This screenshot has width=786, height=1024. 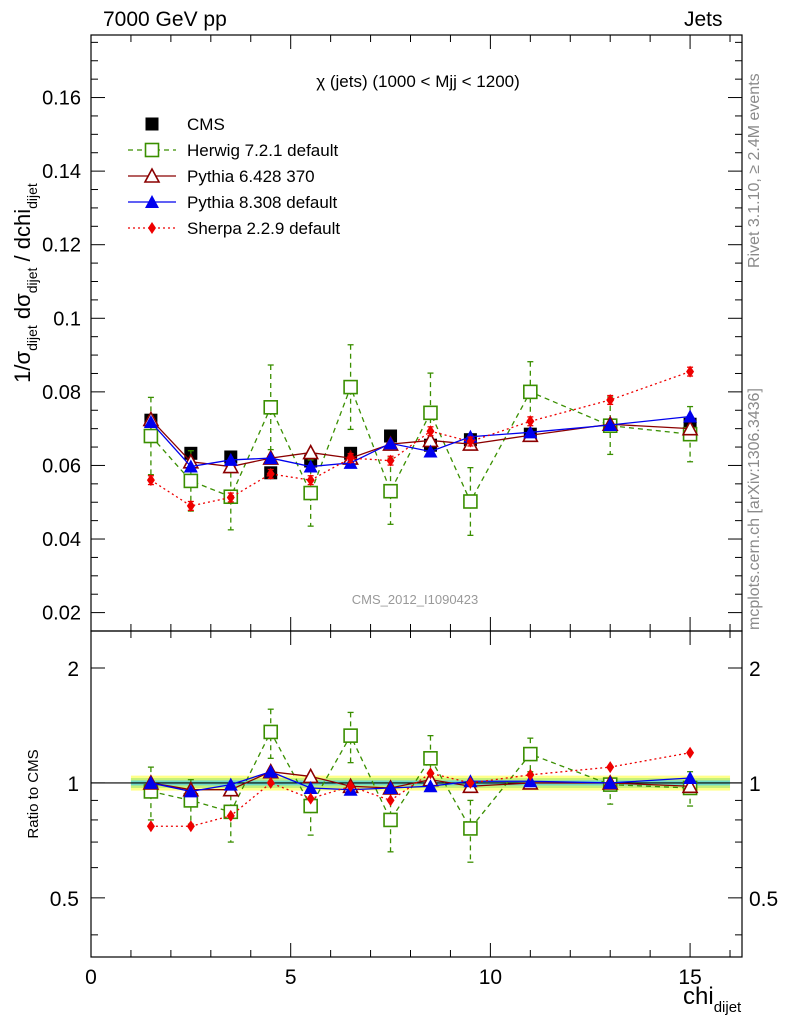 What do you see at coordinates (22, 309) in the screenshot?
I see `y-axis-label-part: dσ` at bounding box center [22, 309].